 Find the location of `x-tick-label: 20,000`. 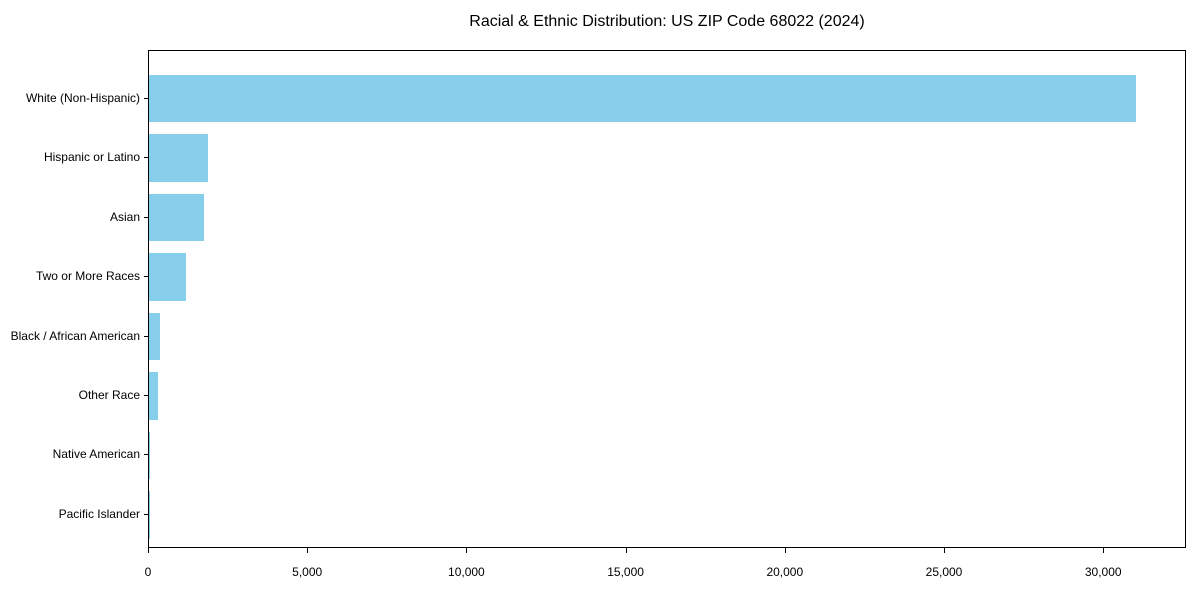

x-tick-label: 20,000 is located at coordinates (785, 572).